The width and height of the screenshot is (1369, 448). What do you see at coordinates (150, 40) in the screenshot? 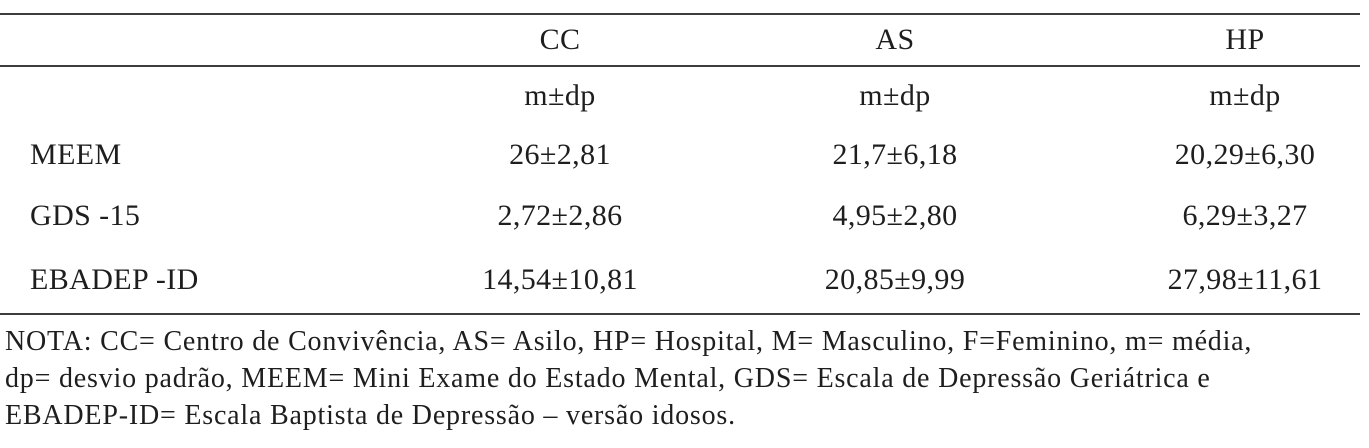
I see `header-empty-cell` at bounding box center [150, 40].